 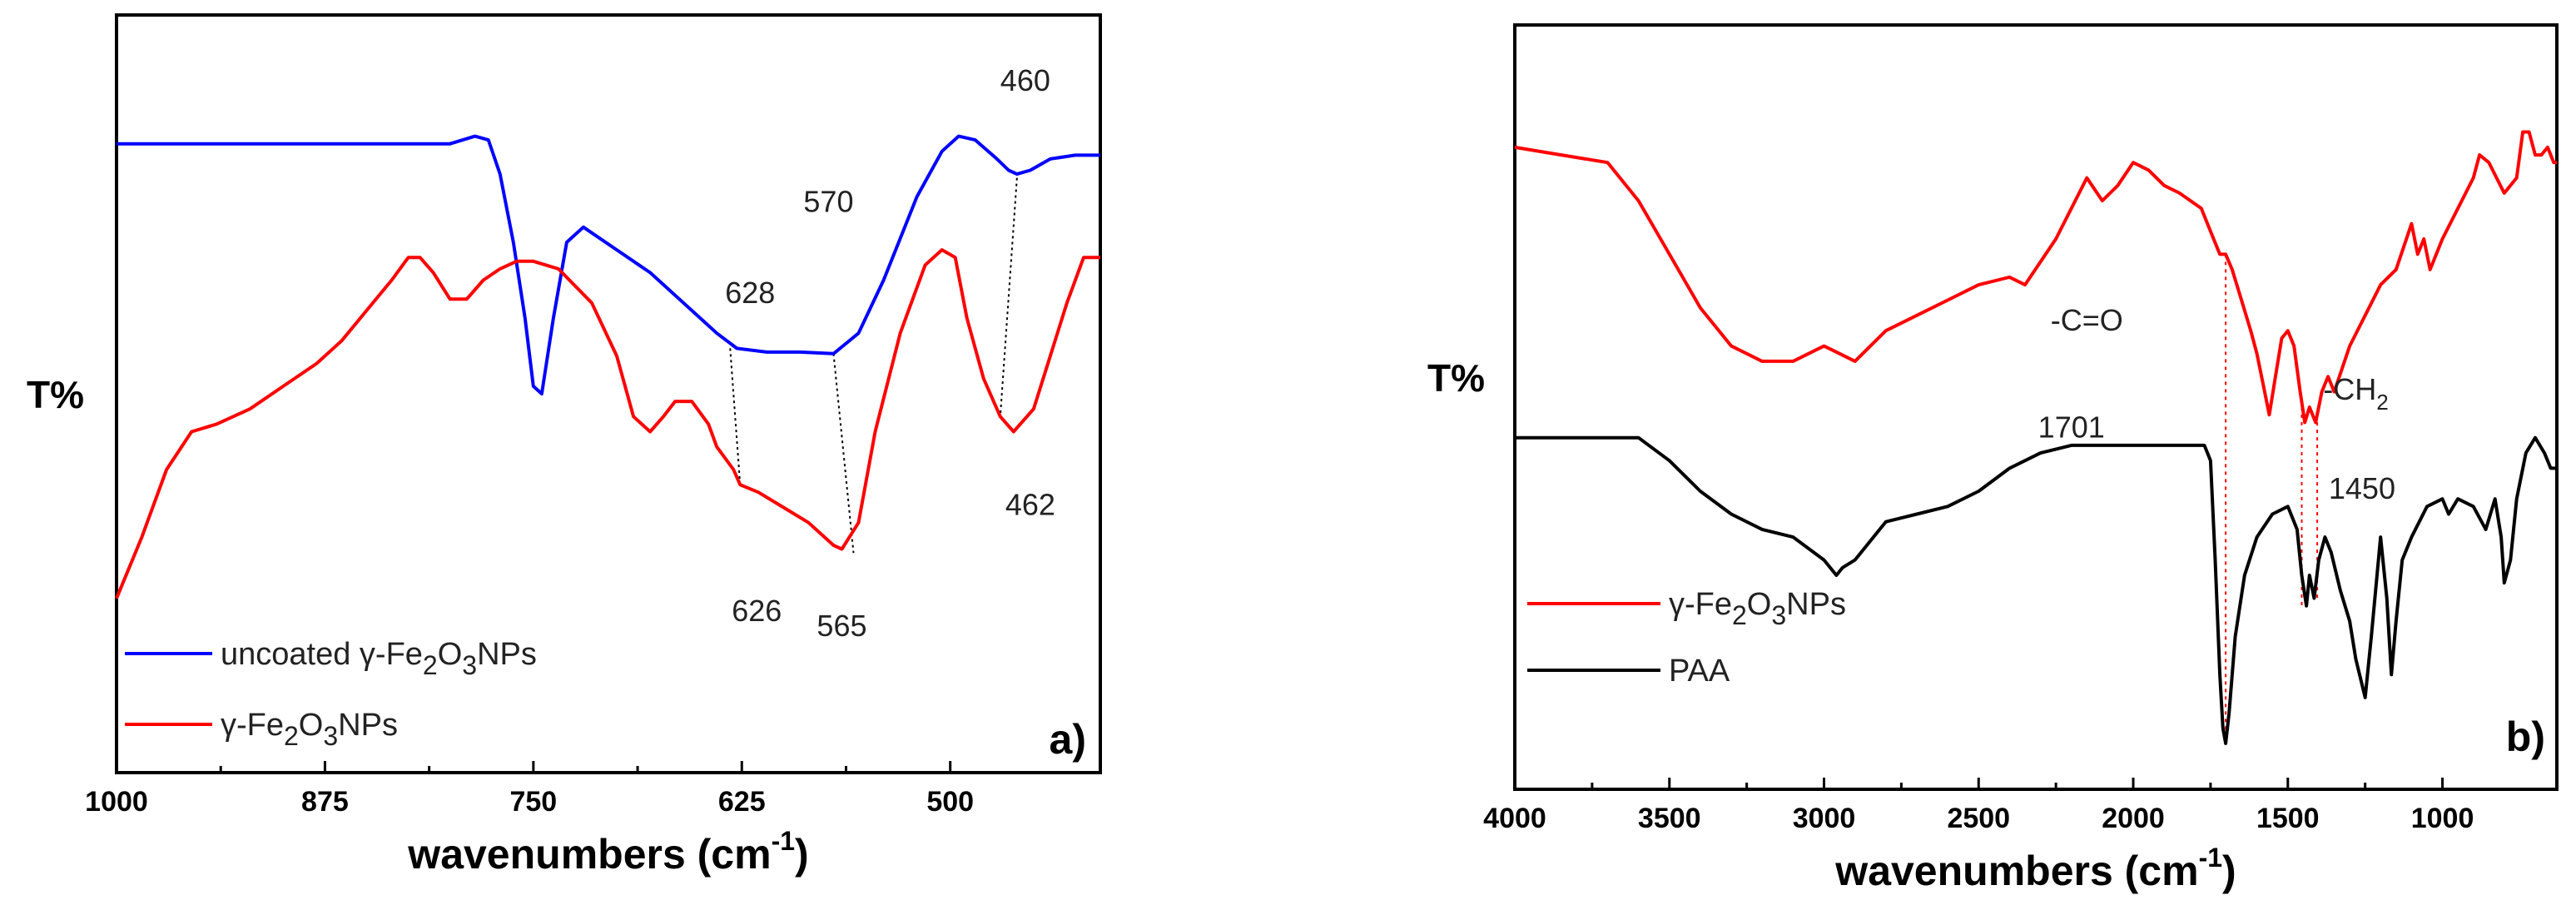 What do you see at coordinates (2362, 488) in the screenshot?
I see `peak-annotation: 1450` at bounding box center [2362, 488].